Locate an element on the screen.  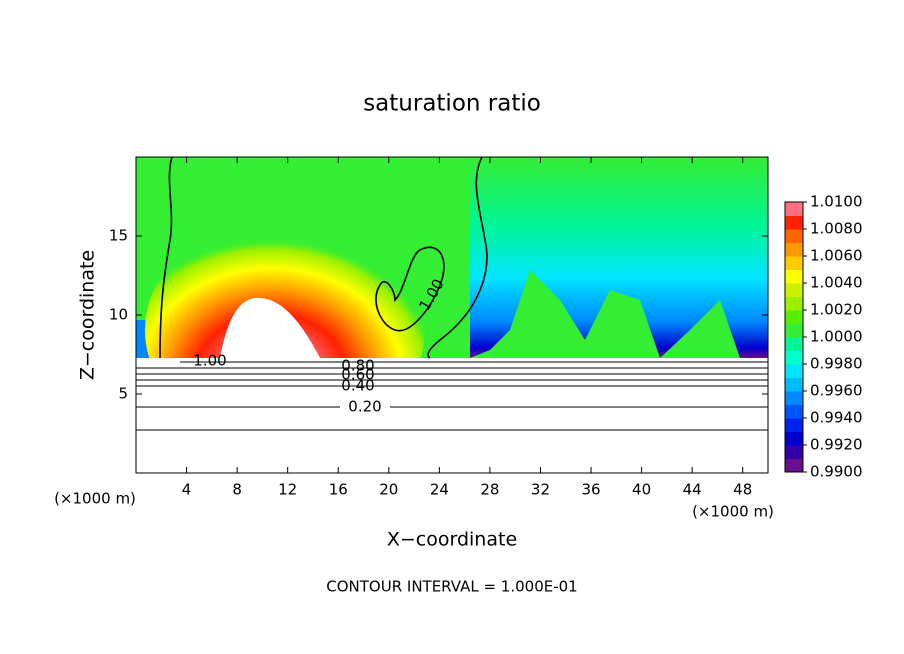
contour-label: 0.40 is located at coordinates (357, 386).